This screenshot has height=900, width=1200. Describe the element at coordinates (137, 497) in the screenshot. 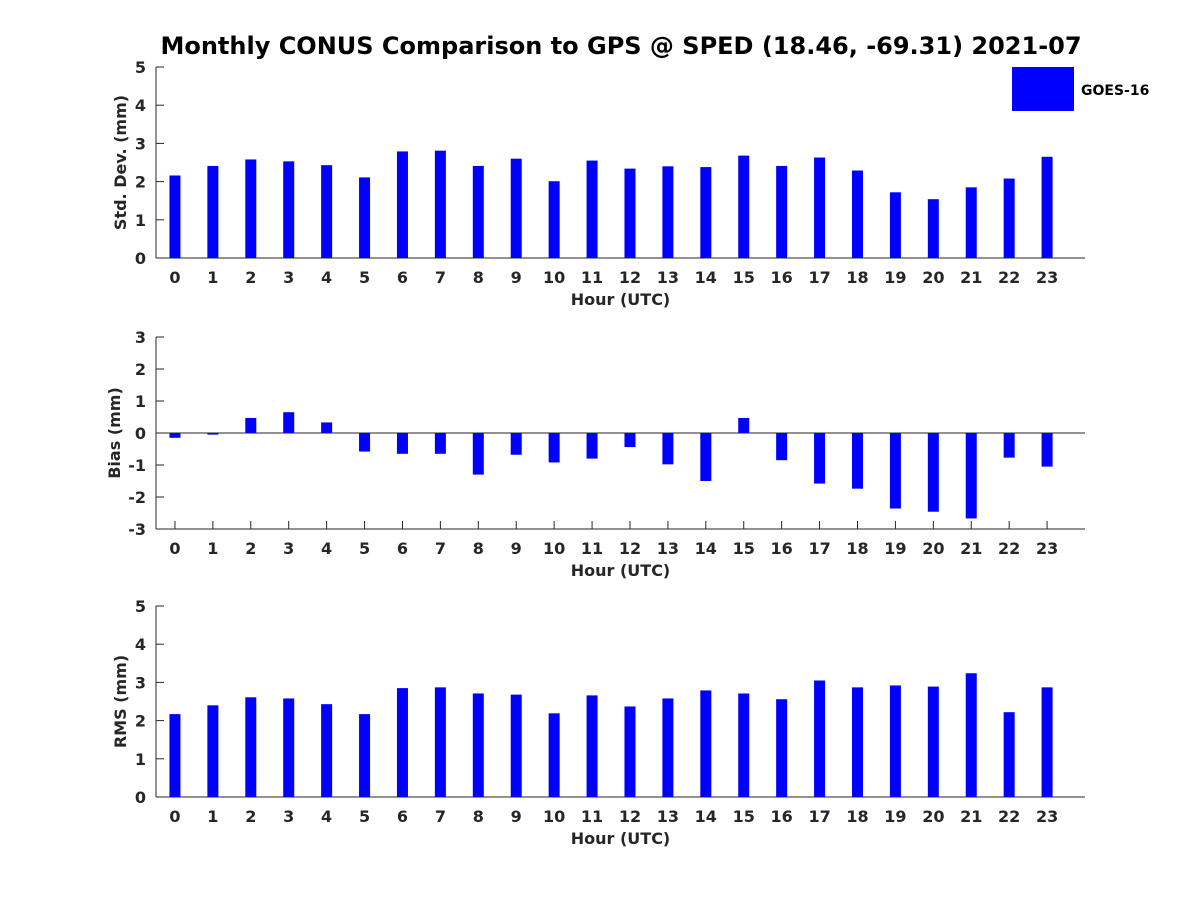

I see `y-tick-label: -2` at that location.